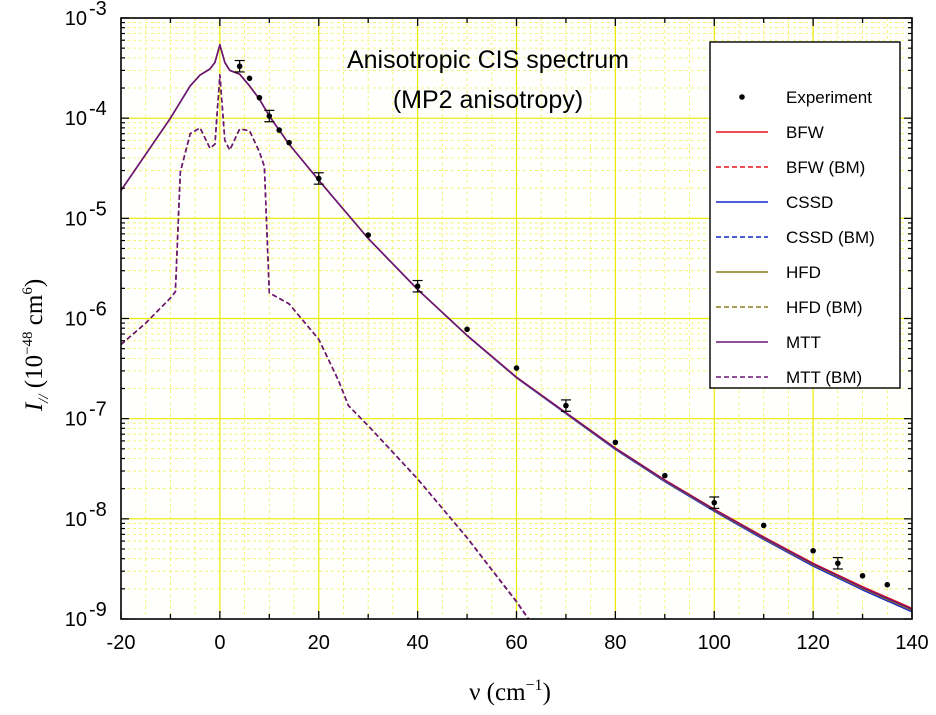  What do you see at coordinates (829, 97) in the screenshot?
I see `legend-label-experiment: Experiment` at bounding box center [829, 97].